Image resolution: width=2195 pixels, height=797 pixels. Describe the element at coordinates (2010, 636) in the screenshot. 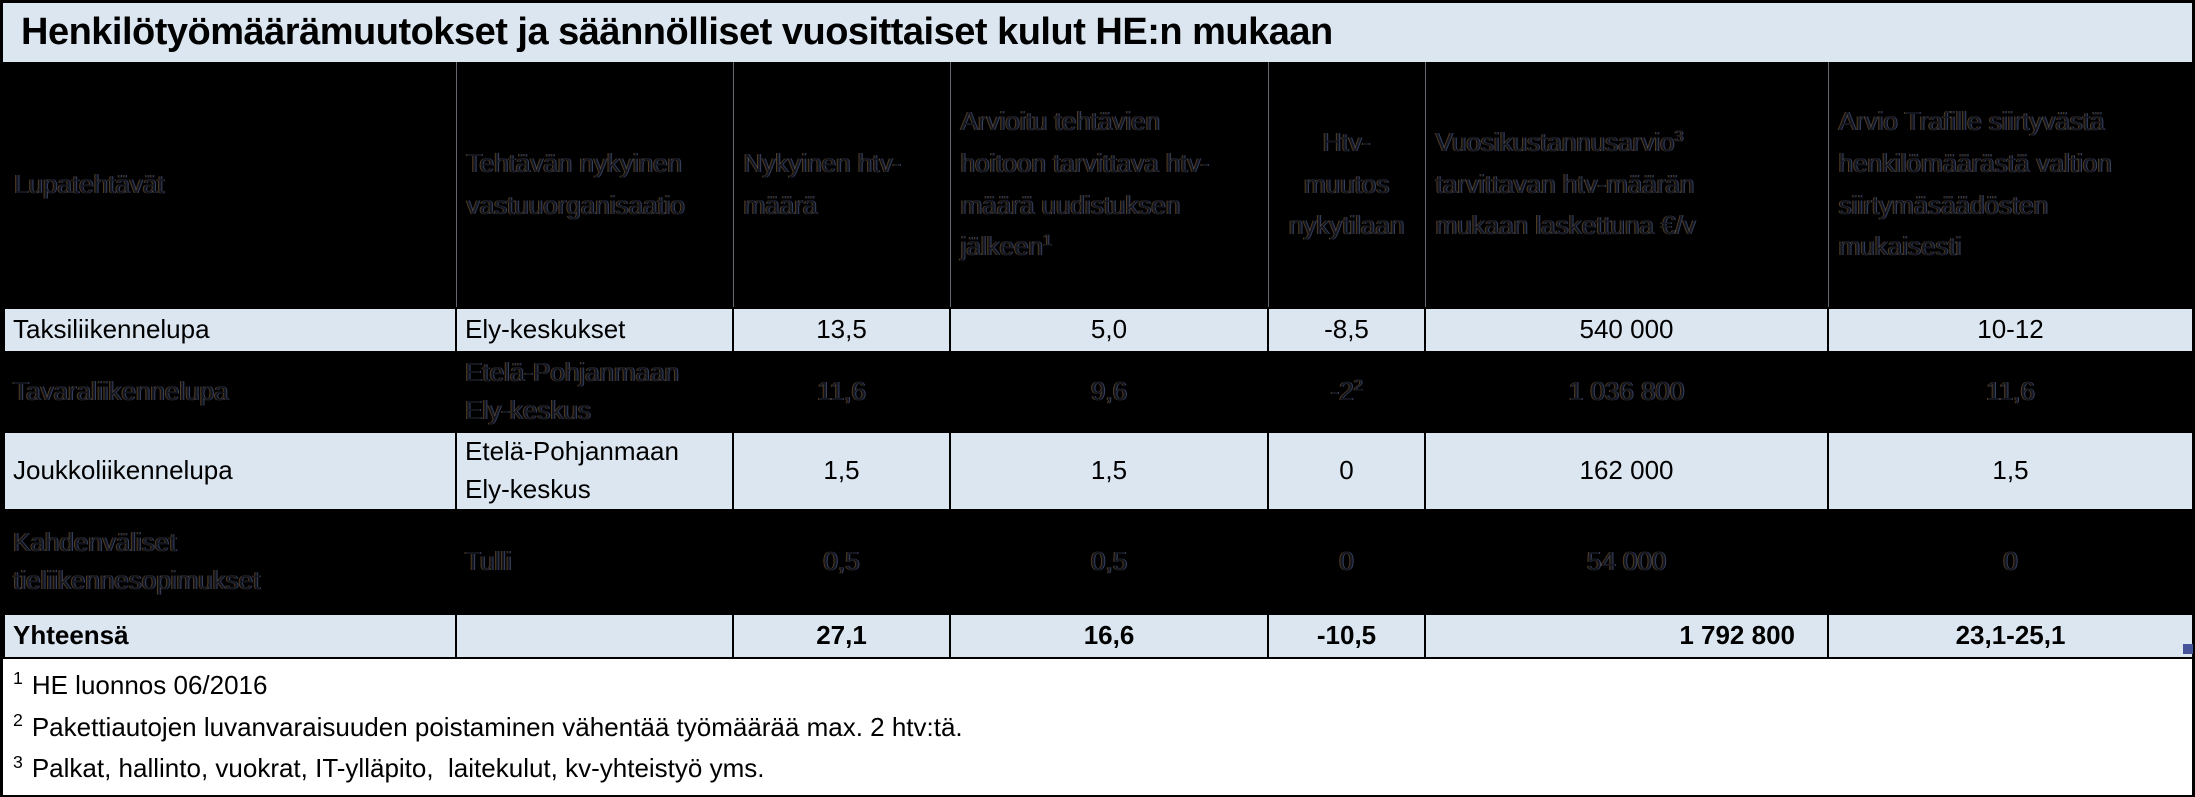

I see `cell-transfer: 23,1-25,1` at that location.